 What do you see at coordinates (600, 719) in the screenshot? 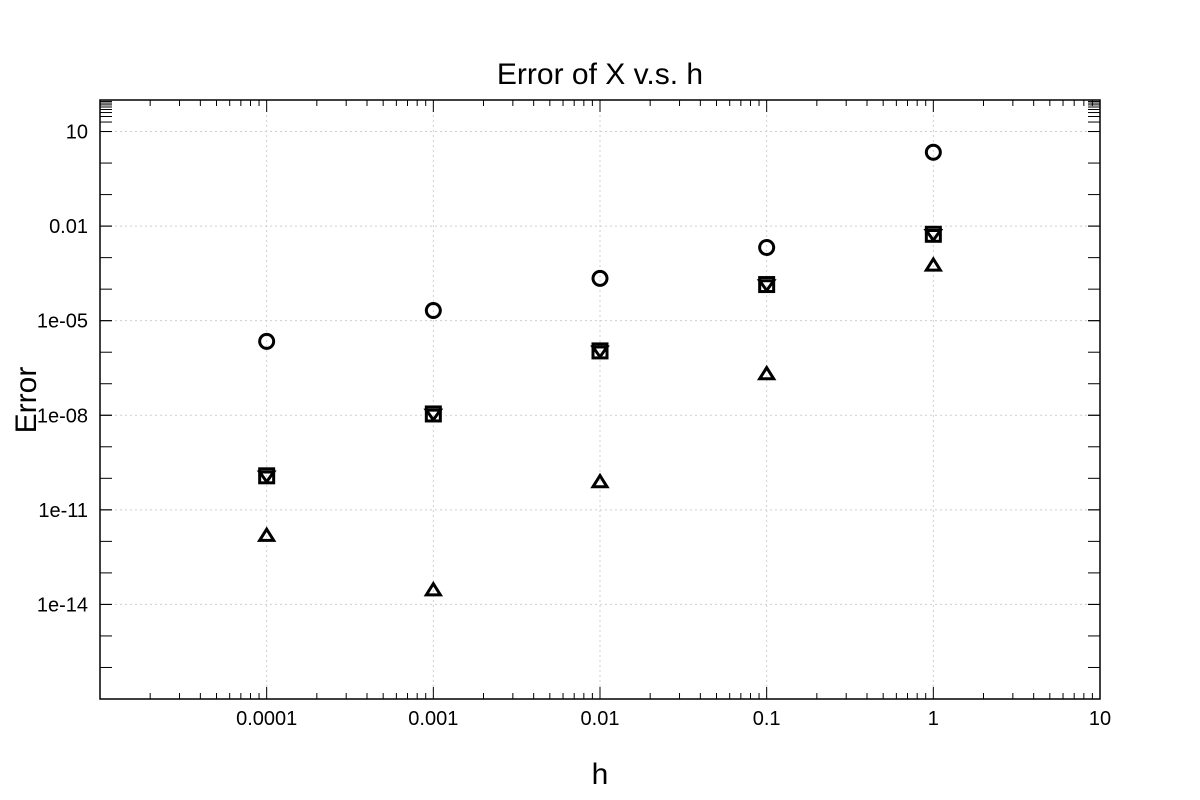
I see `x-tick-label: 0.01` at bounding box center [600, 719].